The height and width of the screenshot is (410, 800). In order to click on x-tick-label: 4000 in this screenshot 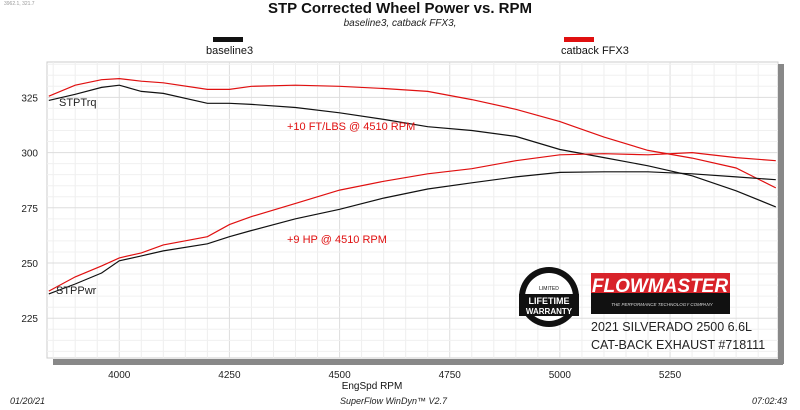, I will do `click(119, 375)`.